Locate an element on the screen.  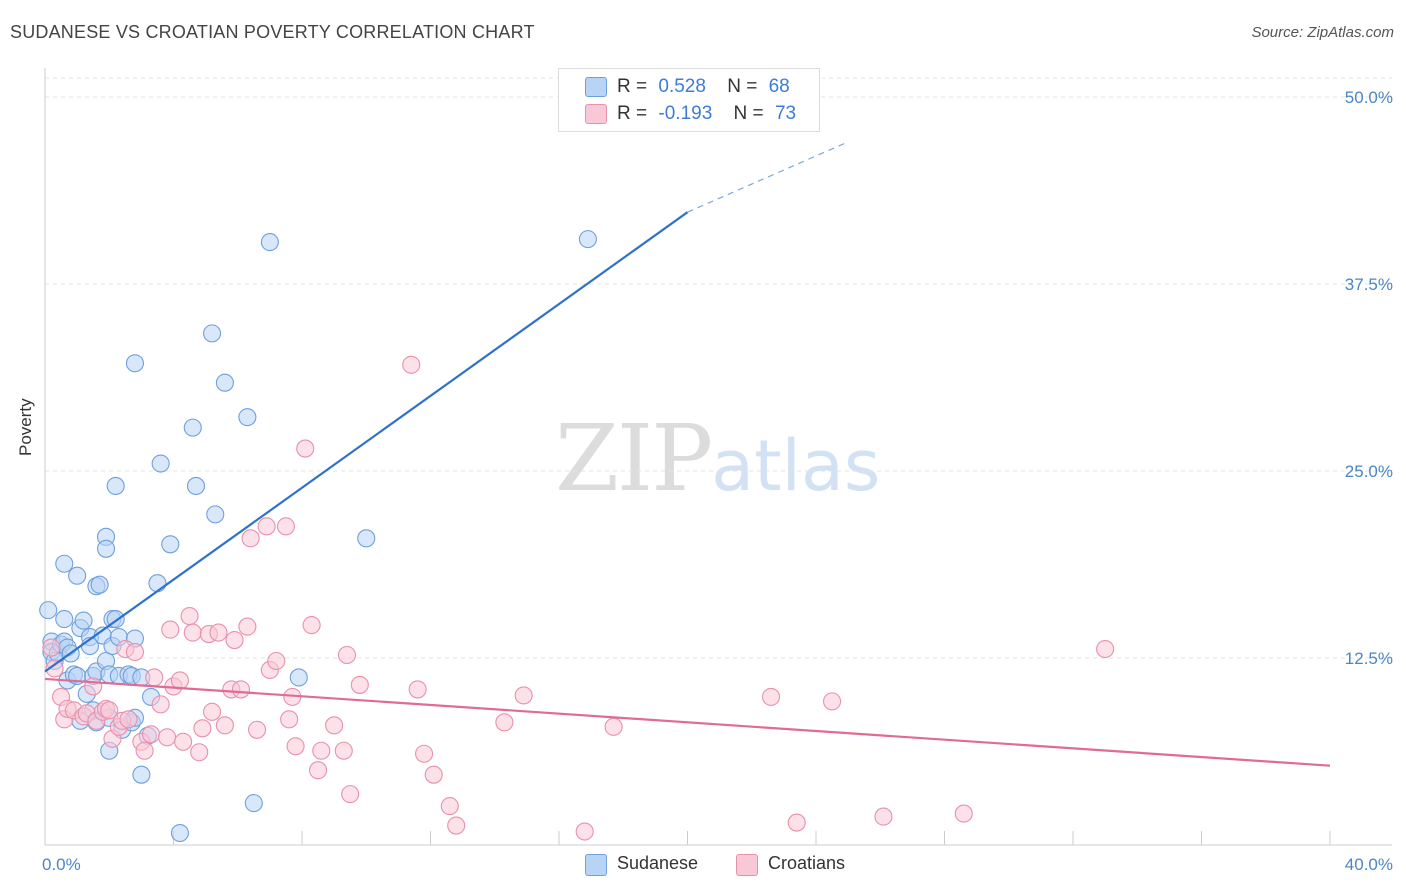
croatian-trend-line is located at coordinates (687, 722).